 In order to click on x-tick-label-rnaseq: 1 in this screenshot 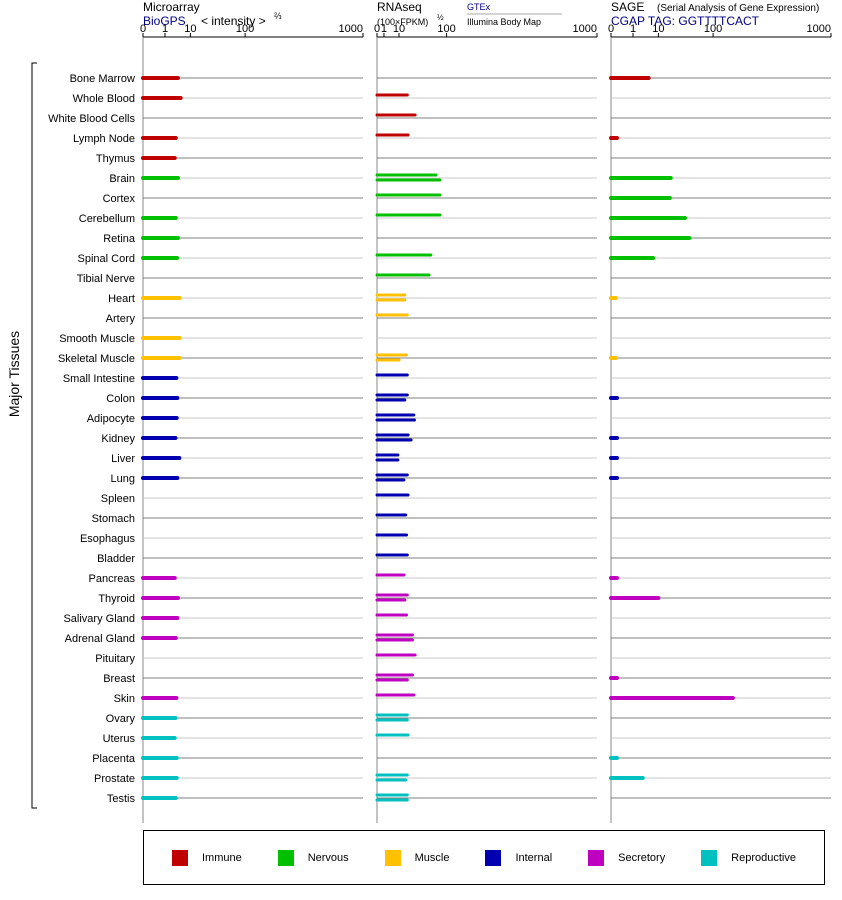, I will do `click(384, 29)`.